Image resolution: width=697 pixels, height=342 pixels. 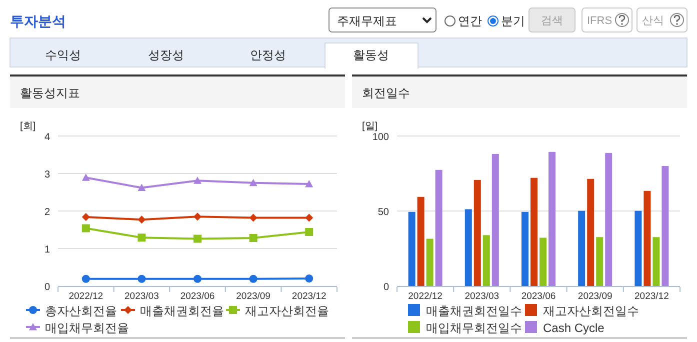 What do you see at coordinates (166, 55) in the screenshot?
I see `text: 성장성` at bounding box center [166, 55].